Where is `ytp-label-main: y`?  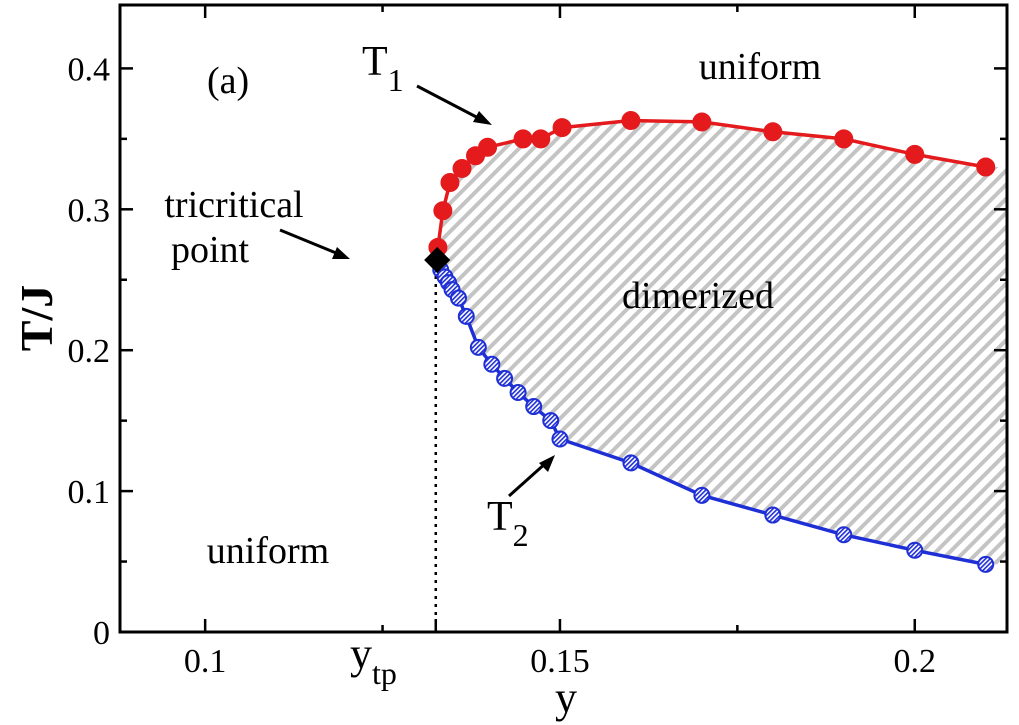 ytp-label-main: y is located at coordinates (361, 653).